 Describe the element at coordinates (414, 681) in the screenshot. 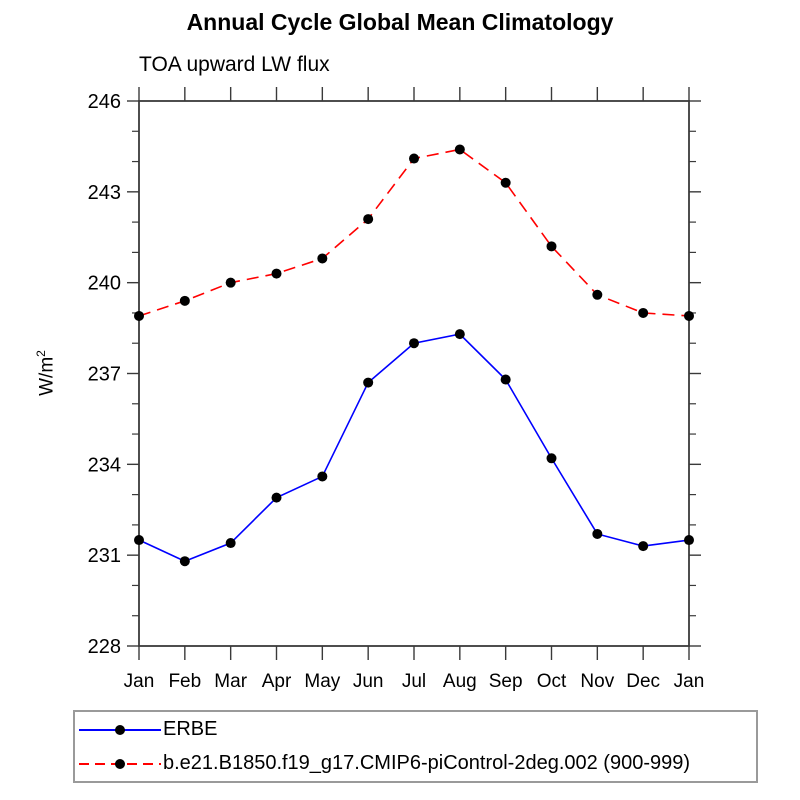

I see `x-tick-label: Jul` at that location.